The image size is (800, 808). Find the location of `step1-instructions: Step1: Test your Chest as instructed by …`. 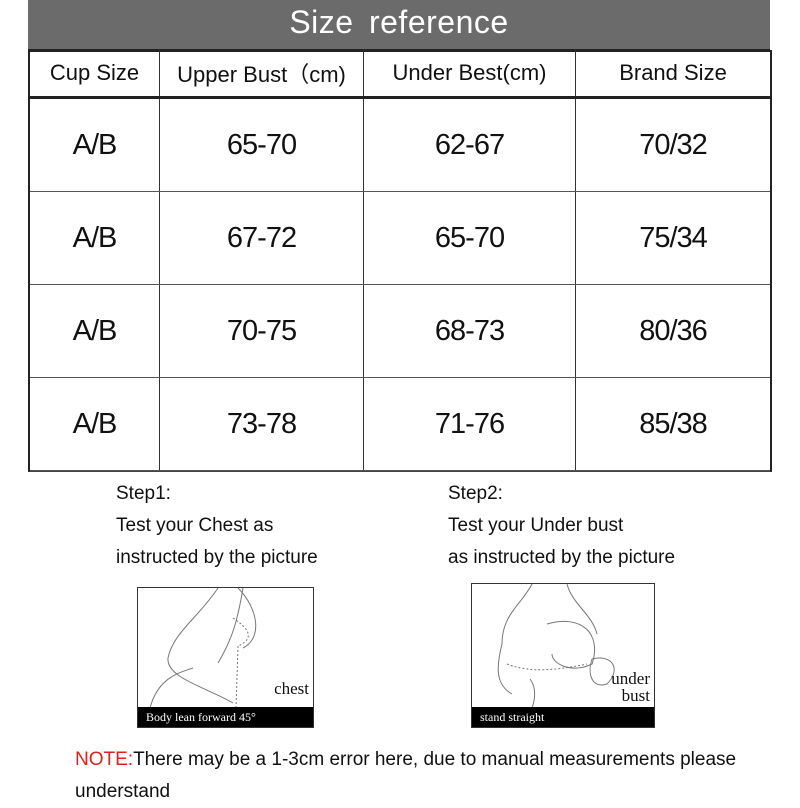

step1-instructions: Step1: Test your Chest as instructed by … is located at coordinates (217, 526).